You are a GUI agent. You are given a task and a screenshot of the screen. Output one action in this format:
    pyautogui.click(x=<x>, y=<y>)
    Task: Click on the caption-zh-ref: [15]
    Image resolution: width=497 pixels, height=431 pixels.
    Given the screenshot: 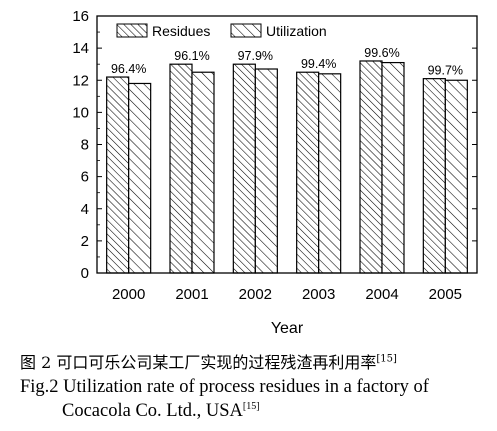 What is the action you would take?
    pyautogui.click(x=386, y=359)
    